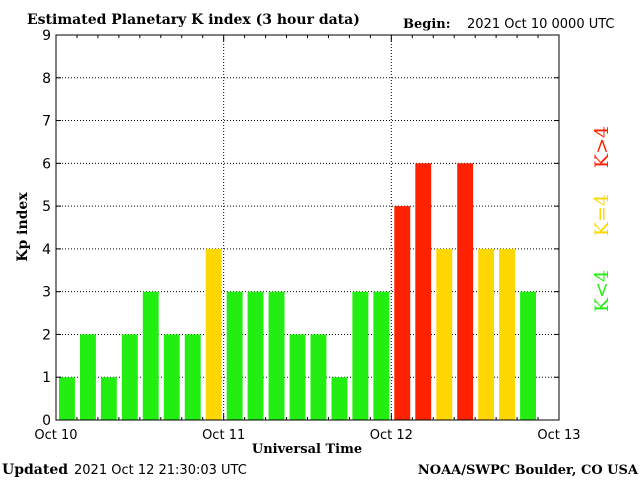  Describe the element at coordinates (23, 227) in the screenshot. I see `y-axis-label: Kp index` at that location.